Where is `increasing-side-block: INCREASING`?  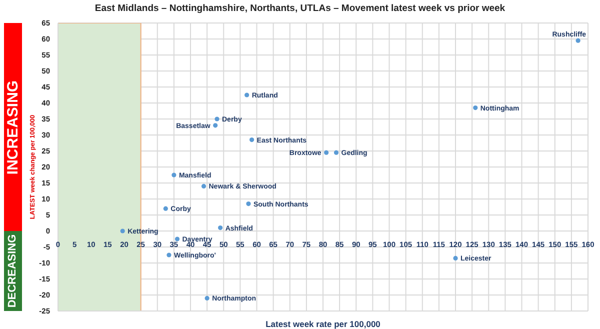 increasing-side-block: INCREASING is located at coordinates (13, 127).